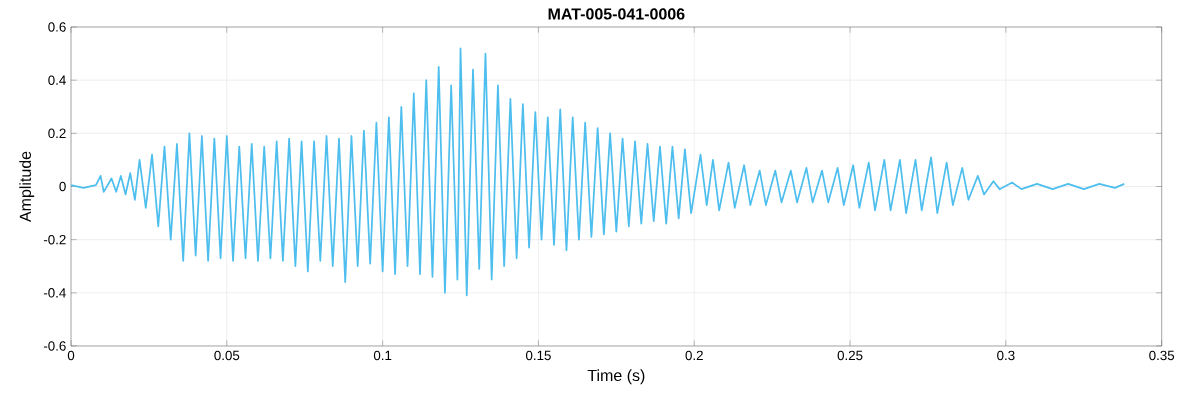  Describe the element at coordinates (54, 293) in the screenshot. I see `y-tick-label: -0.4` at that location.